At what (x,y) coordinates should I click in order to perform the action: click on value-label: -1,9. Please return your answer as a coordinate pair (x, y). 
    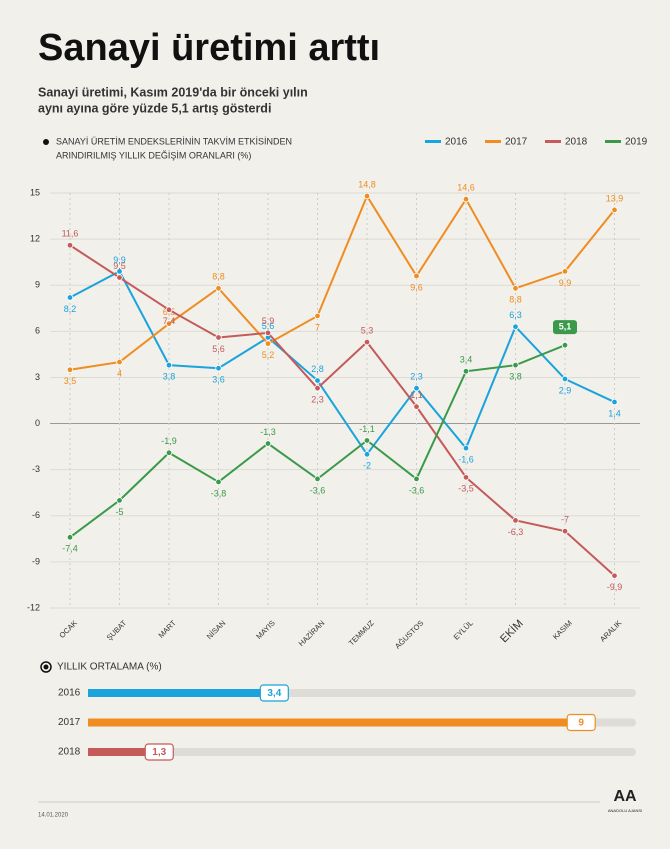
    Looking at the image, I should click on (169, 441).